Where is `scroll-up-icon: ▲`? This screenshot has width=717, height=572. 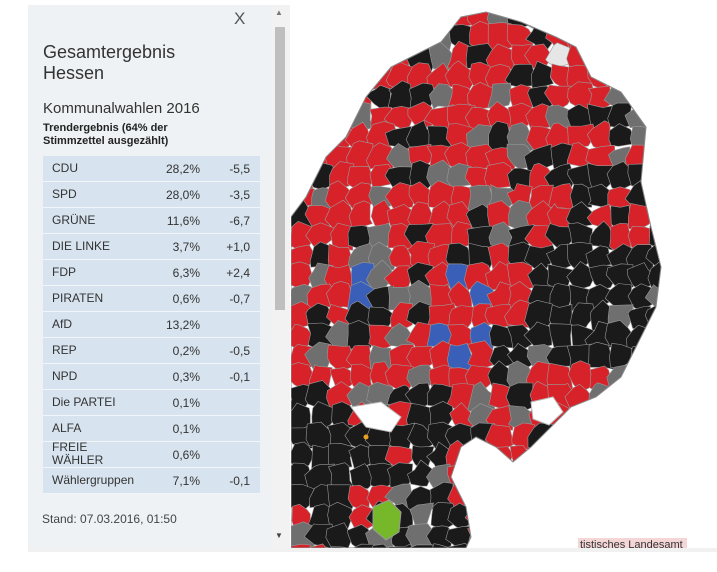
scroll-up-icon: ▲ is located at coordinates (279, 12).